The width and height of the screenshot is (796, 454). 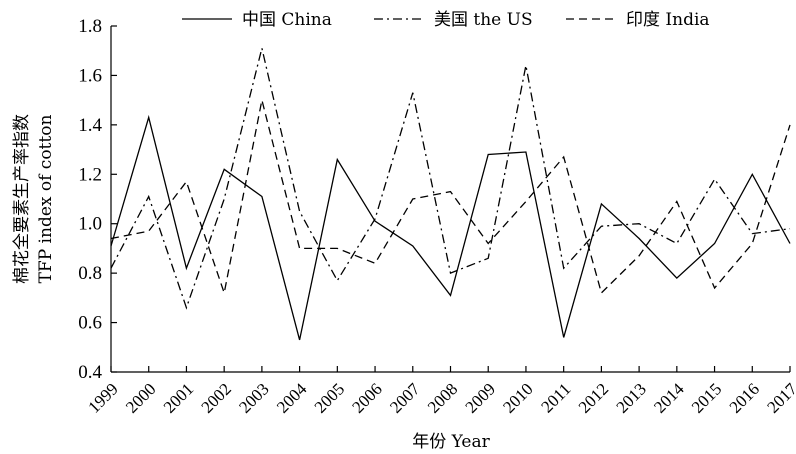 What do you see at coordinates (668, 20) in the screenshot?
I see `legend-label-2: 印度 India` at bounding box center [668, 20].